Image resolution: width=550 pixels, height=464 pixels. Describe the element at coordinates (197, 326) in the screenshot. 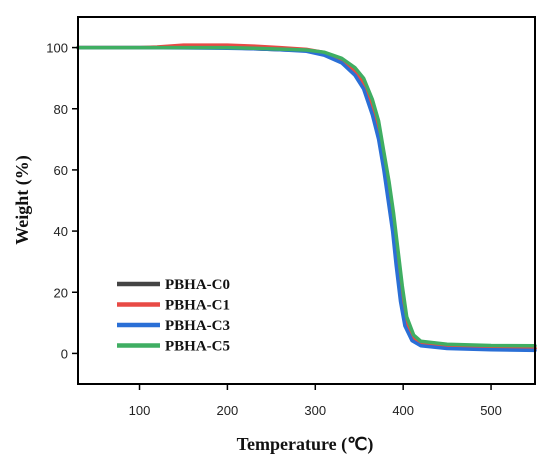

I see `legend-label: PBHA-C3` at that location.